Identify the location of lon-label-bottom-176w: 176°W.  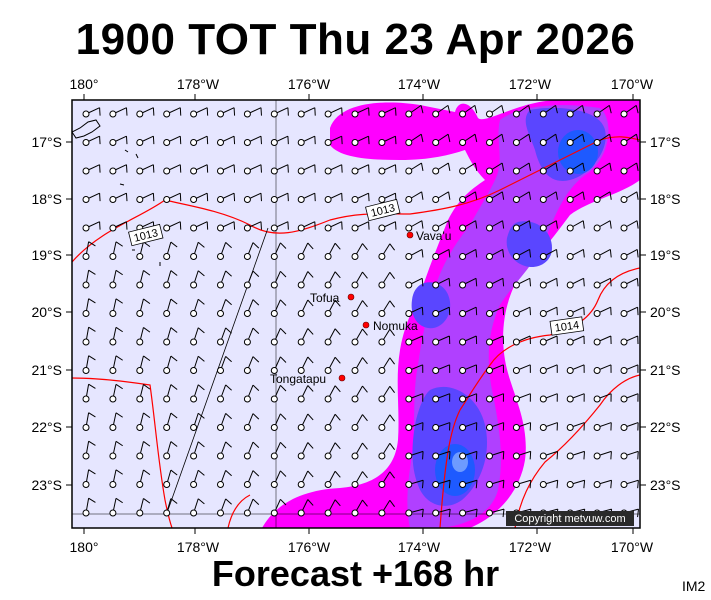
(309, 547).